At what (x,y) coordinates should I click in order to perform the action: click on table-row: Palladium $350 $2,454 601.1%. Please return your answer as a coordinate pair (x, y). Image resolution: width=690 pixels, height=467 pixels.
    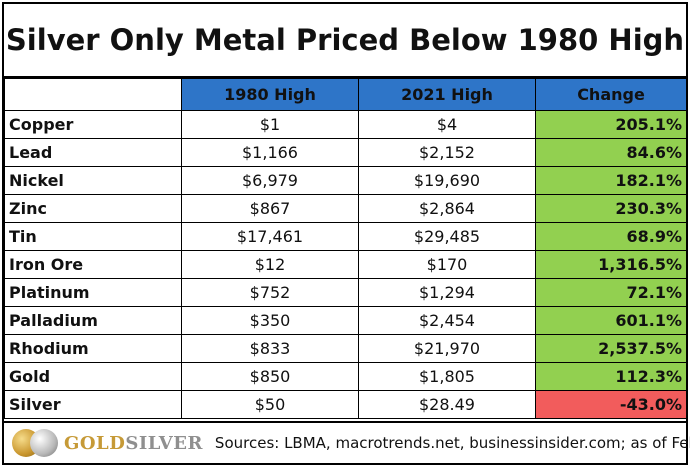
    Looking at the image, I should click on (345, 320).